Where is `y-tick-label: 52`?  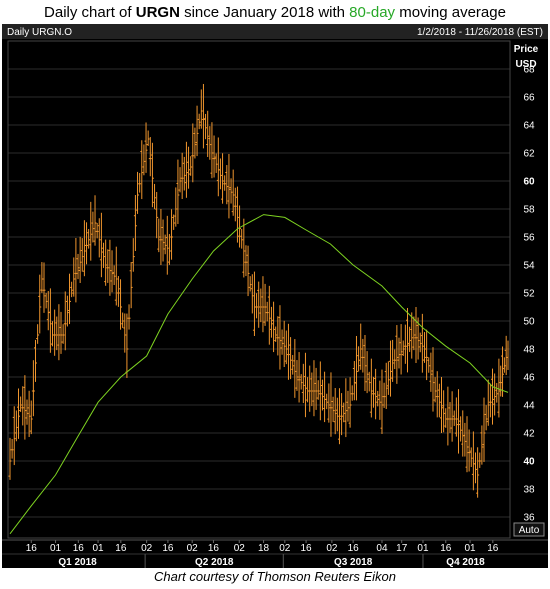
y-tick-label: 52 is located at coordinates (529, 294).